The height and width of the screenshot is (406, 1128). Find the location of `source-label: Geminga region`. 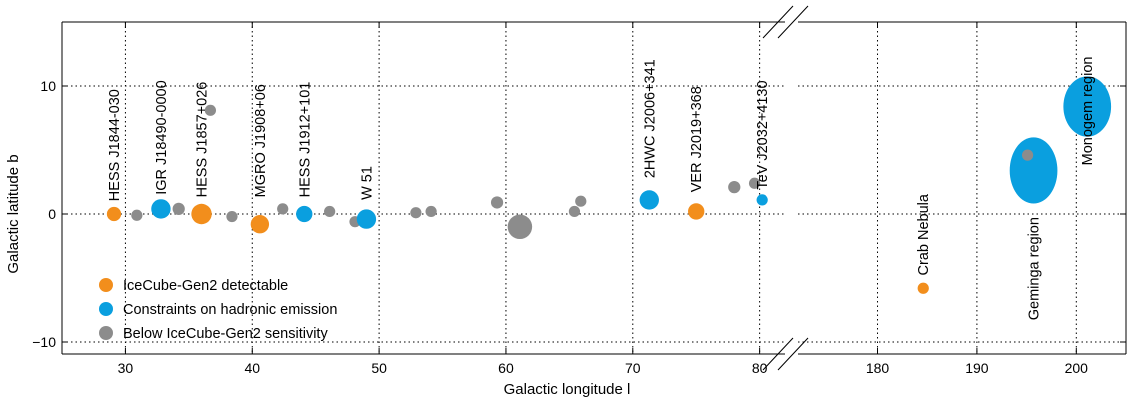

source-label: Geminga region is located at coordinates (1035, 268).